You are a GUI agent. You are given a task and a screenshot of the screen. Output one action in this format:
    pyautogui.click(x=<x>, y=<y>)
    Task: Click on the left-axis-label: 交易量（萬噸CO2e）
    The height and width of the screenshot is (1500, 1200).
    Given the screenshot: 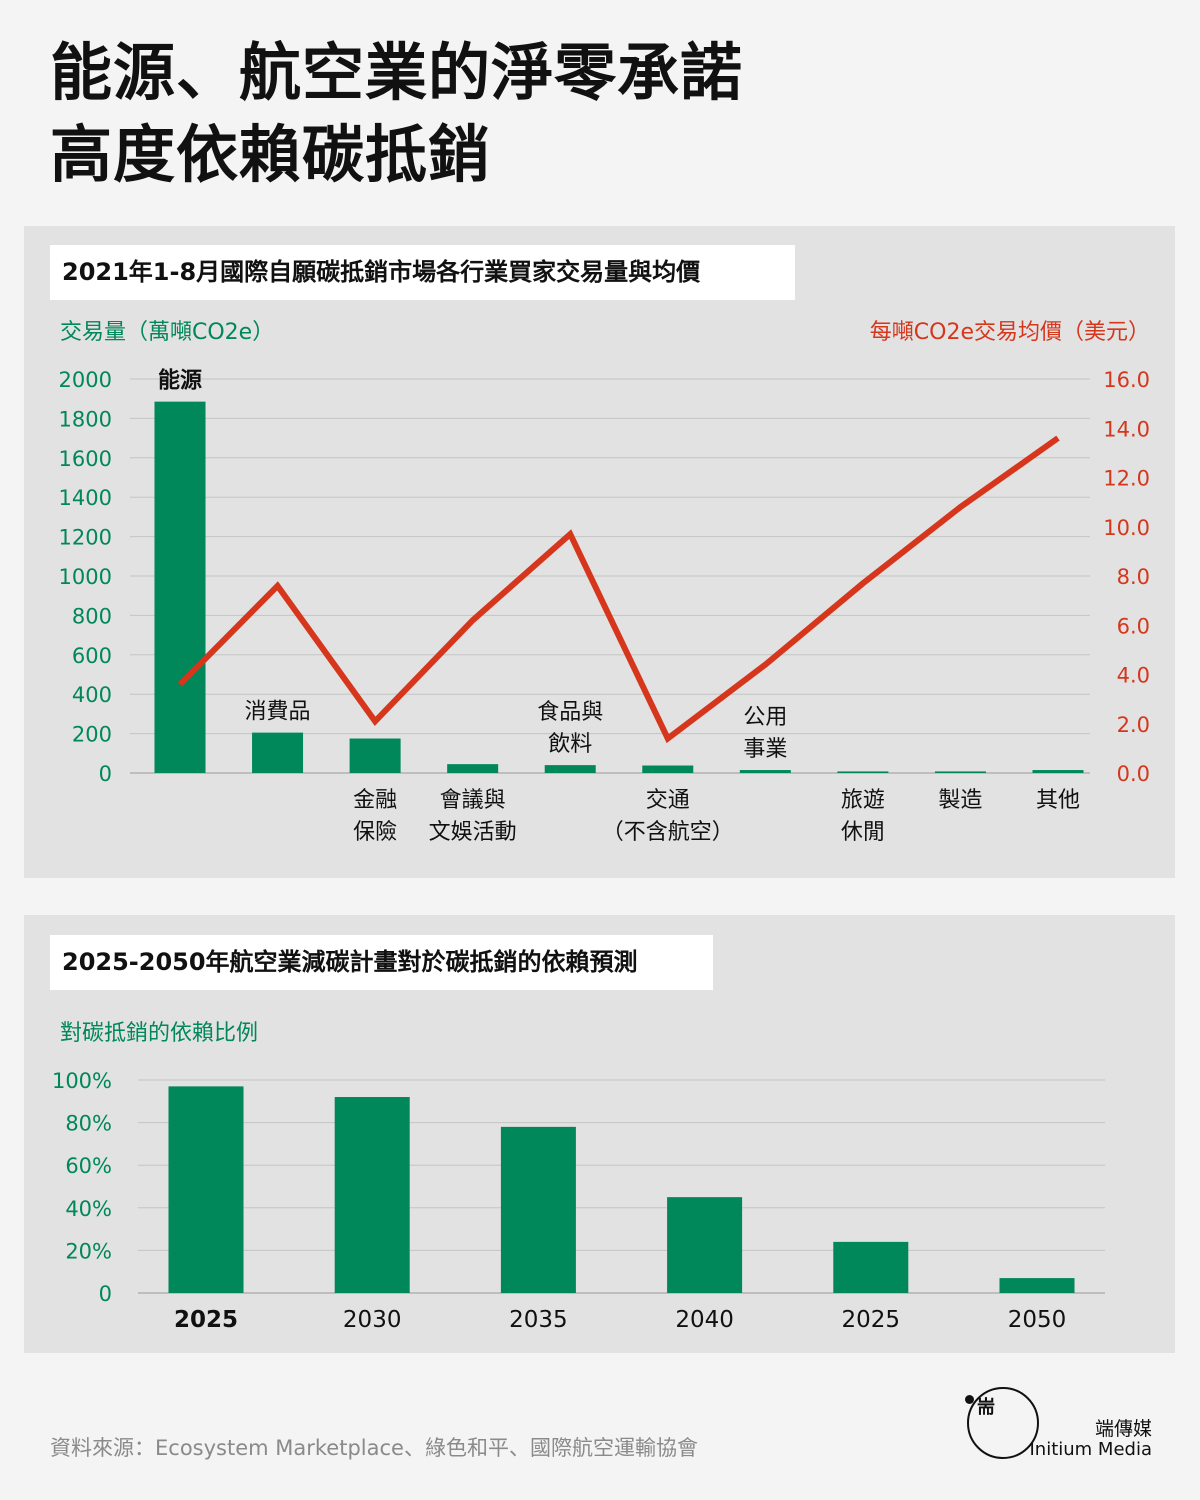 What is the action you would take?
    pyautogui.click(x=167, y=332)
    